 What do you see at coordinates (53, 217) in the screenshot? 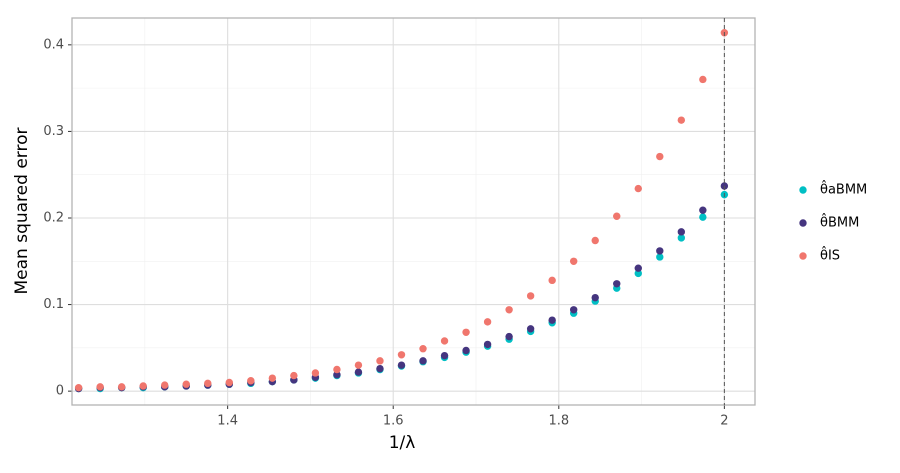
I see `y-tick-label: 0.2` at bounding box center [53, 217].